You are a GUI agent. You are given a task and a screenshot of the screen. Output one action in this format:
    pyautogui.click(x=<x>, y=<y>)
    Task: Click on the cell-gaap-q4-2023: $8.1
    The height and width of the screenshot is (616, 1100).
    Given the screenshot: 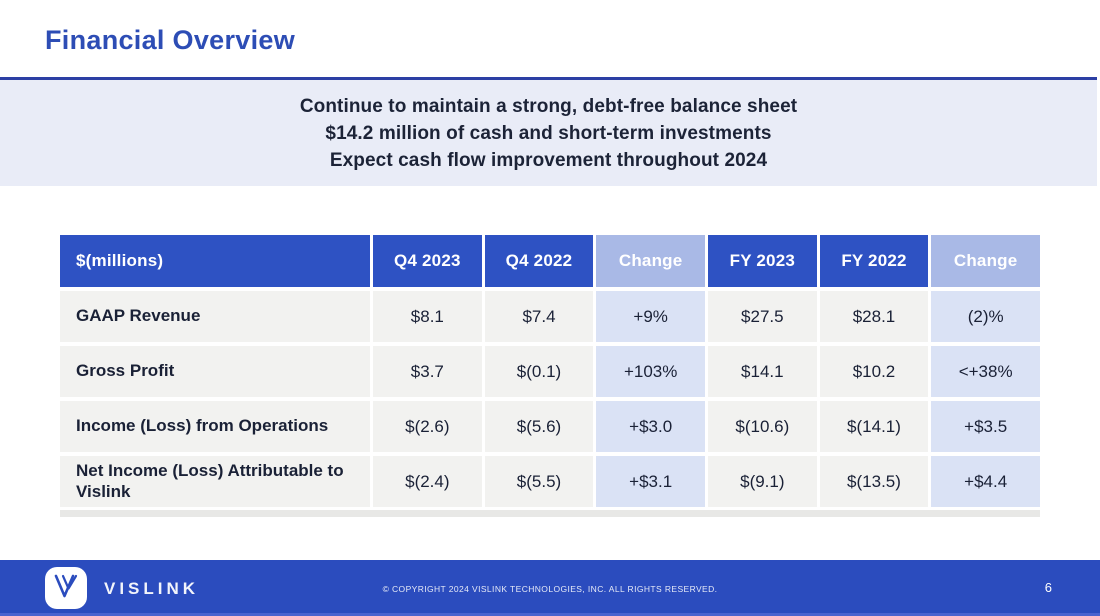 What is the action you would take?
    pyautogui.click(x=427, y=316)
    